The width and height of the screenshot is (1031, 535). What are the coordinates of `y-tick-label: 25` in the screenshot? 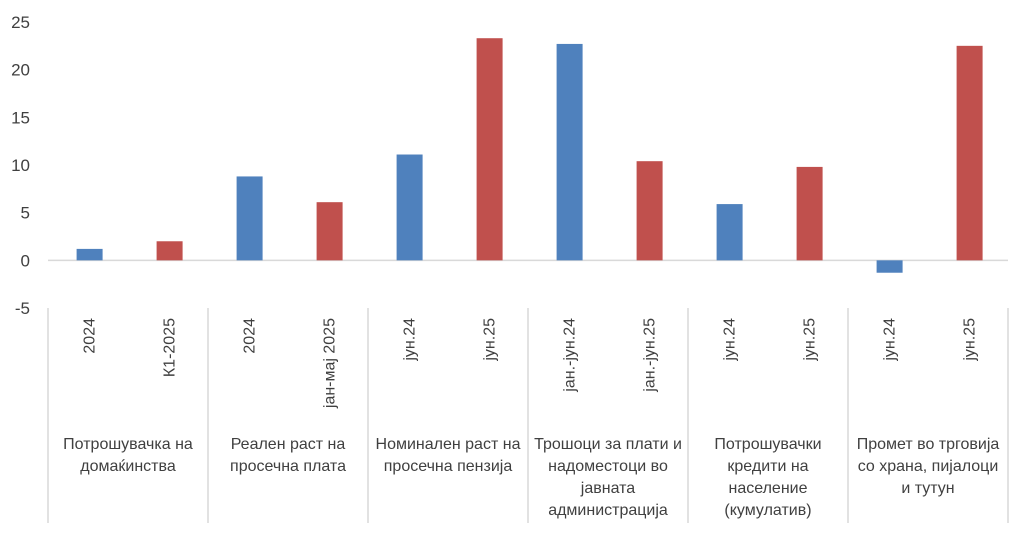 It's located at (20, 22).